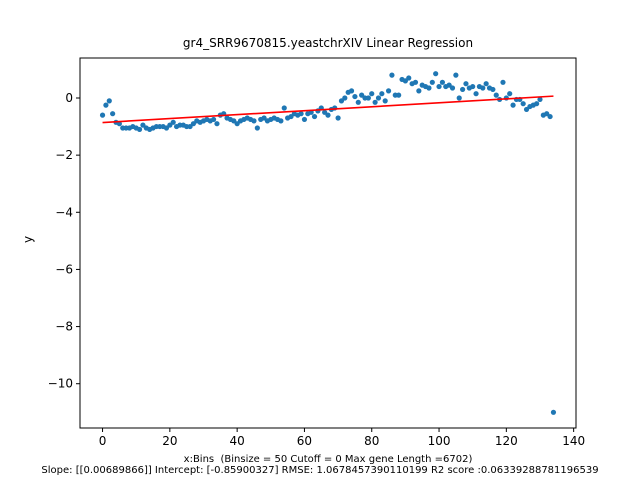  Describe the element at coordinates (64, 269) in the screenshot. I see `y-tick-label: −6` at that location.